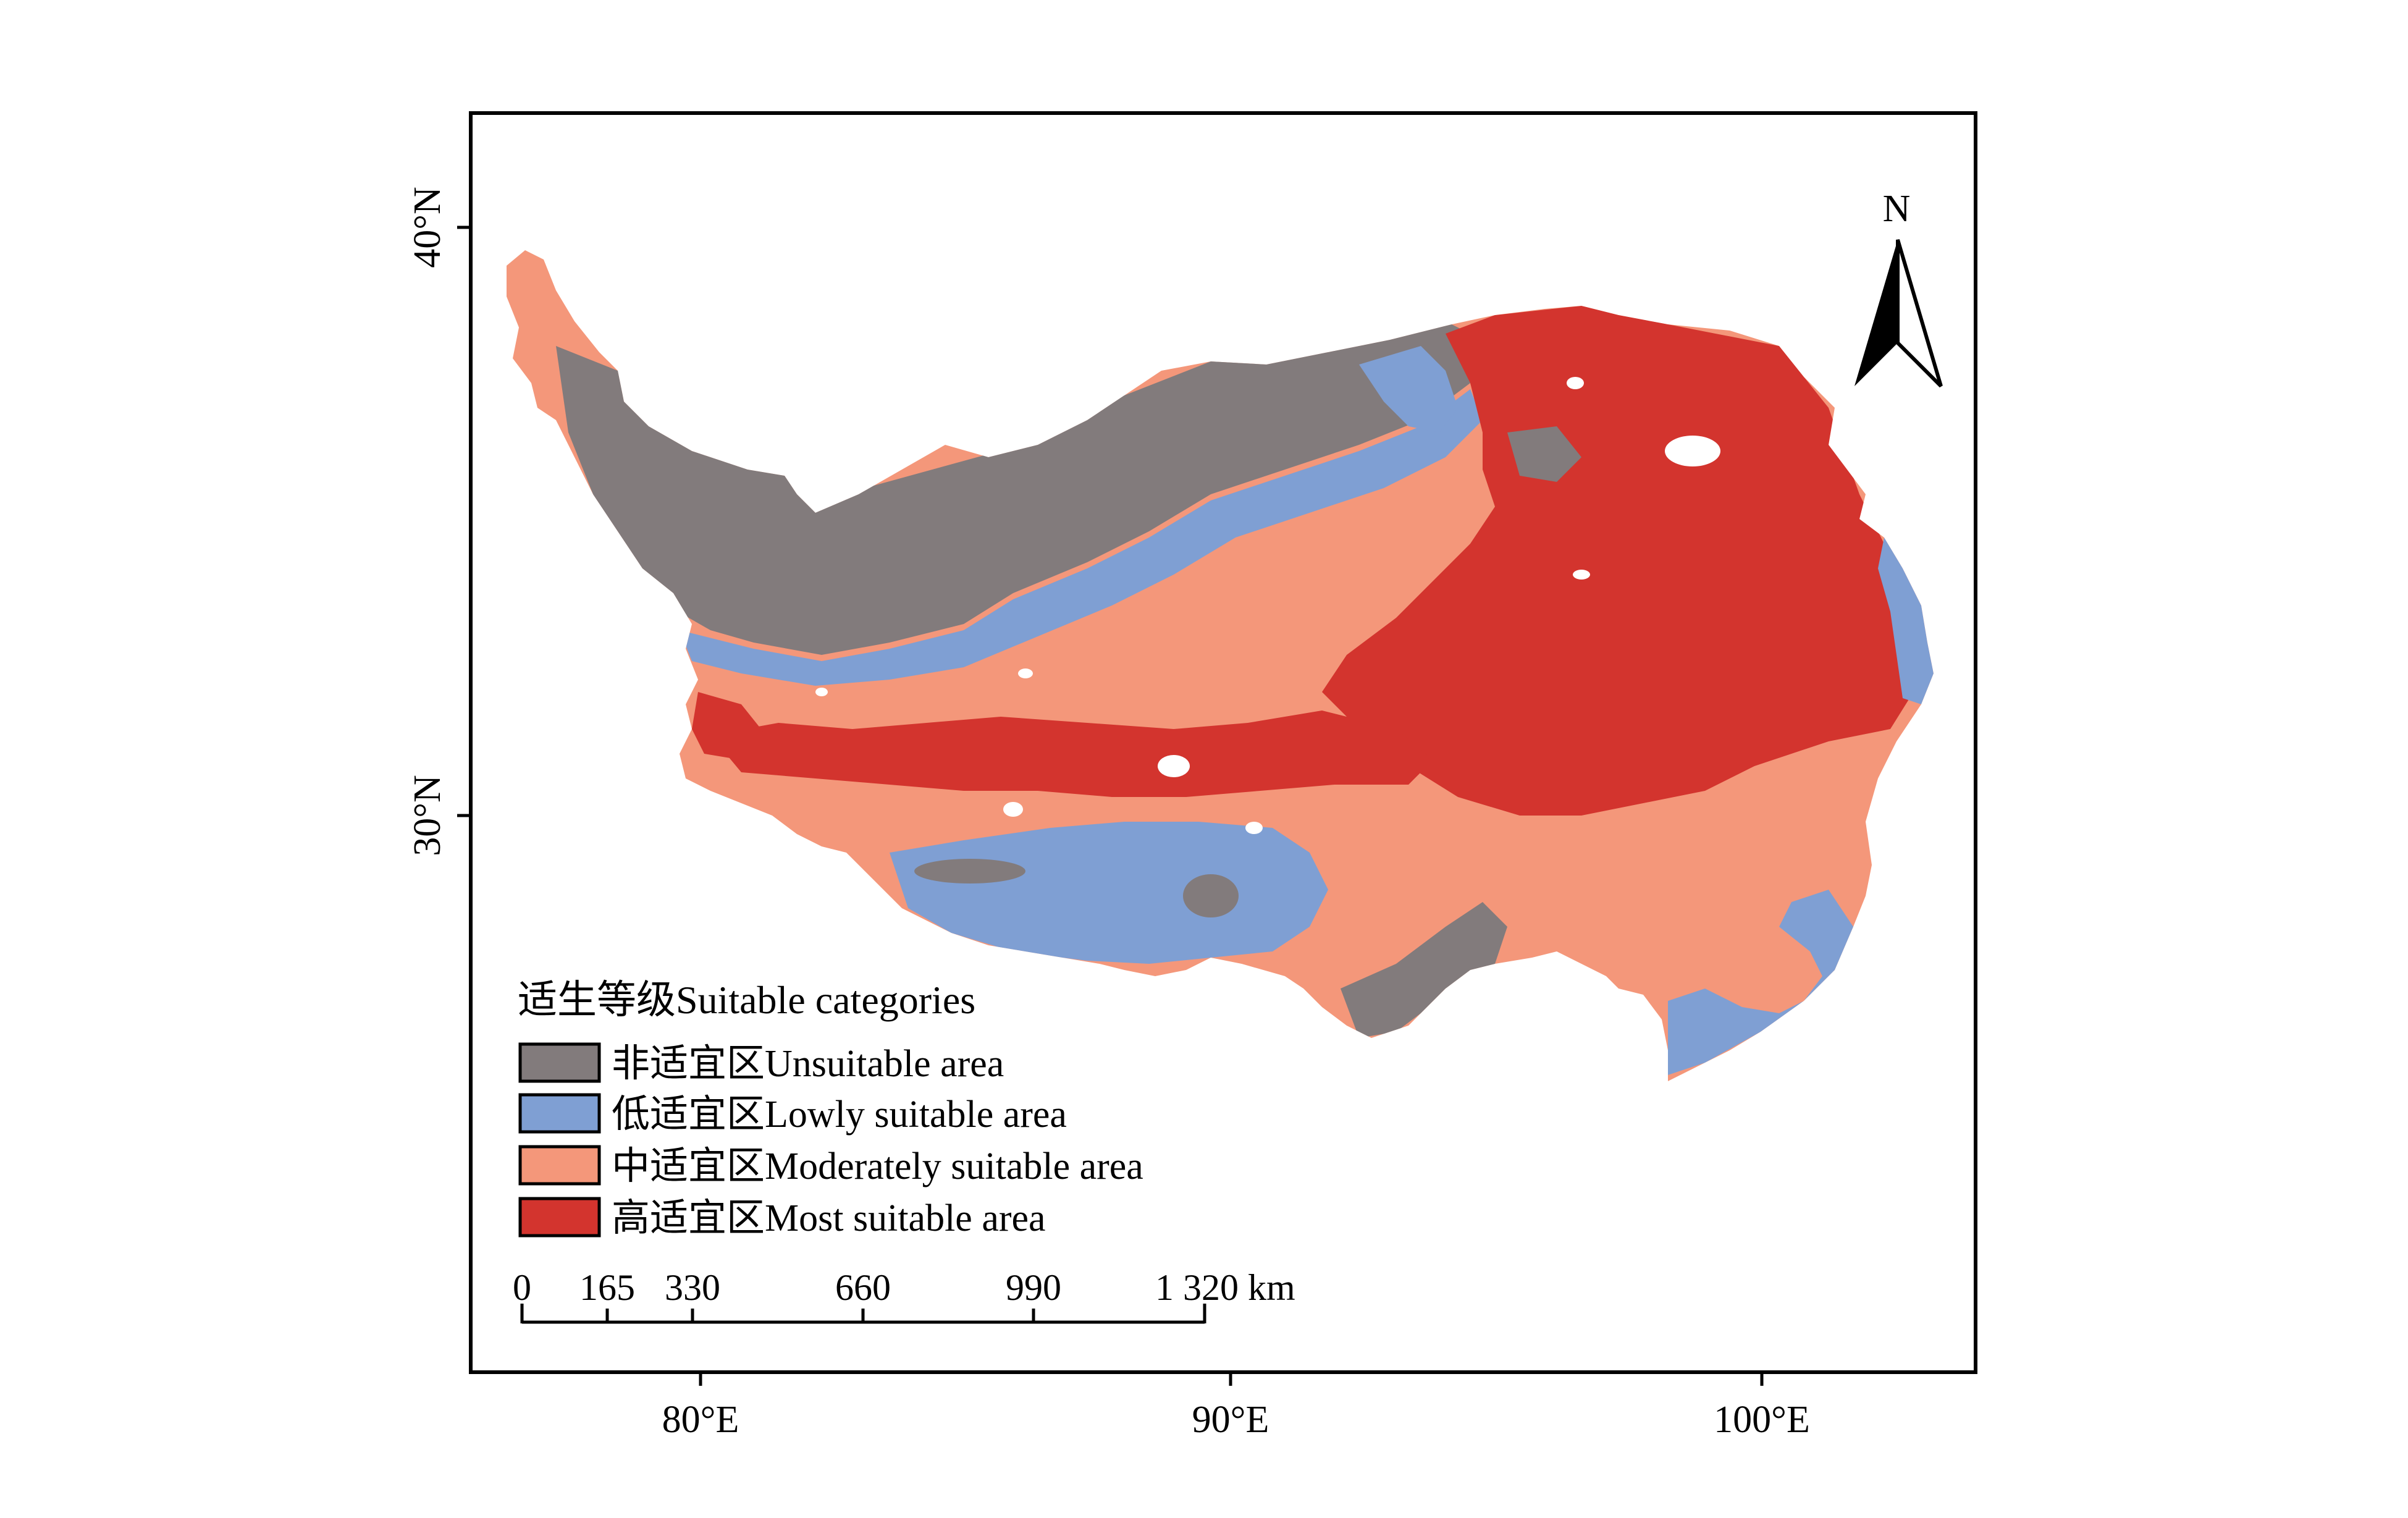 The width and height of the screenshot is (2408, 1518). Describe the element at coordinates (427, 228) in the screenshot. I see `lat-tick-label-40: 40°N` at that location.